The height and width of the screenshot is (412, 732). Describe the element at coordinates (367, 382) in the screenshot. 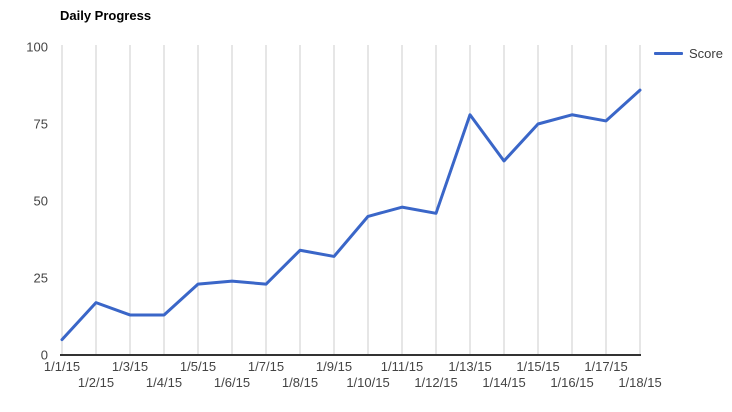

I see `x-axis-tick-label: 1/10/15` at that location.